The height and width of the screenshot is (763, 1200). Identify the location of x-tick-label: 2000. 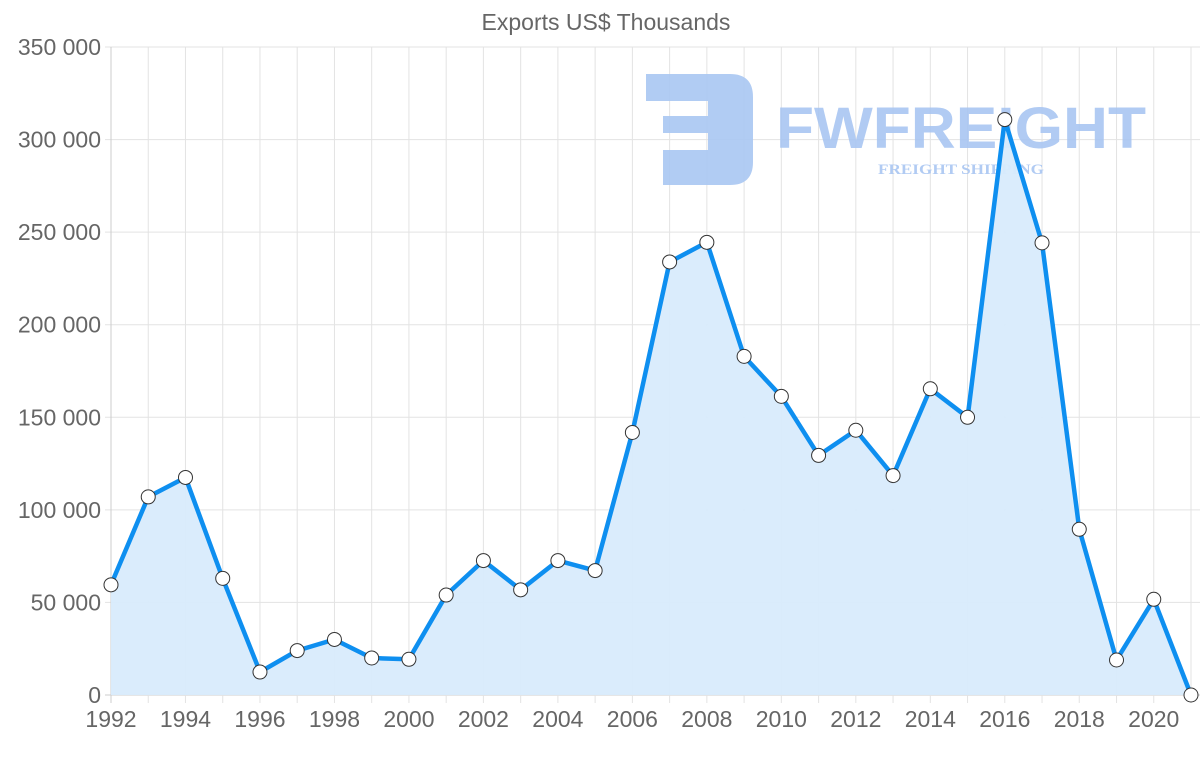
(408, 719).